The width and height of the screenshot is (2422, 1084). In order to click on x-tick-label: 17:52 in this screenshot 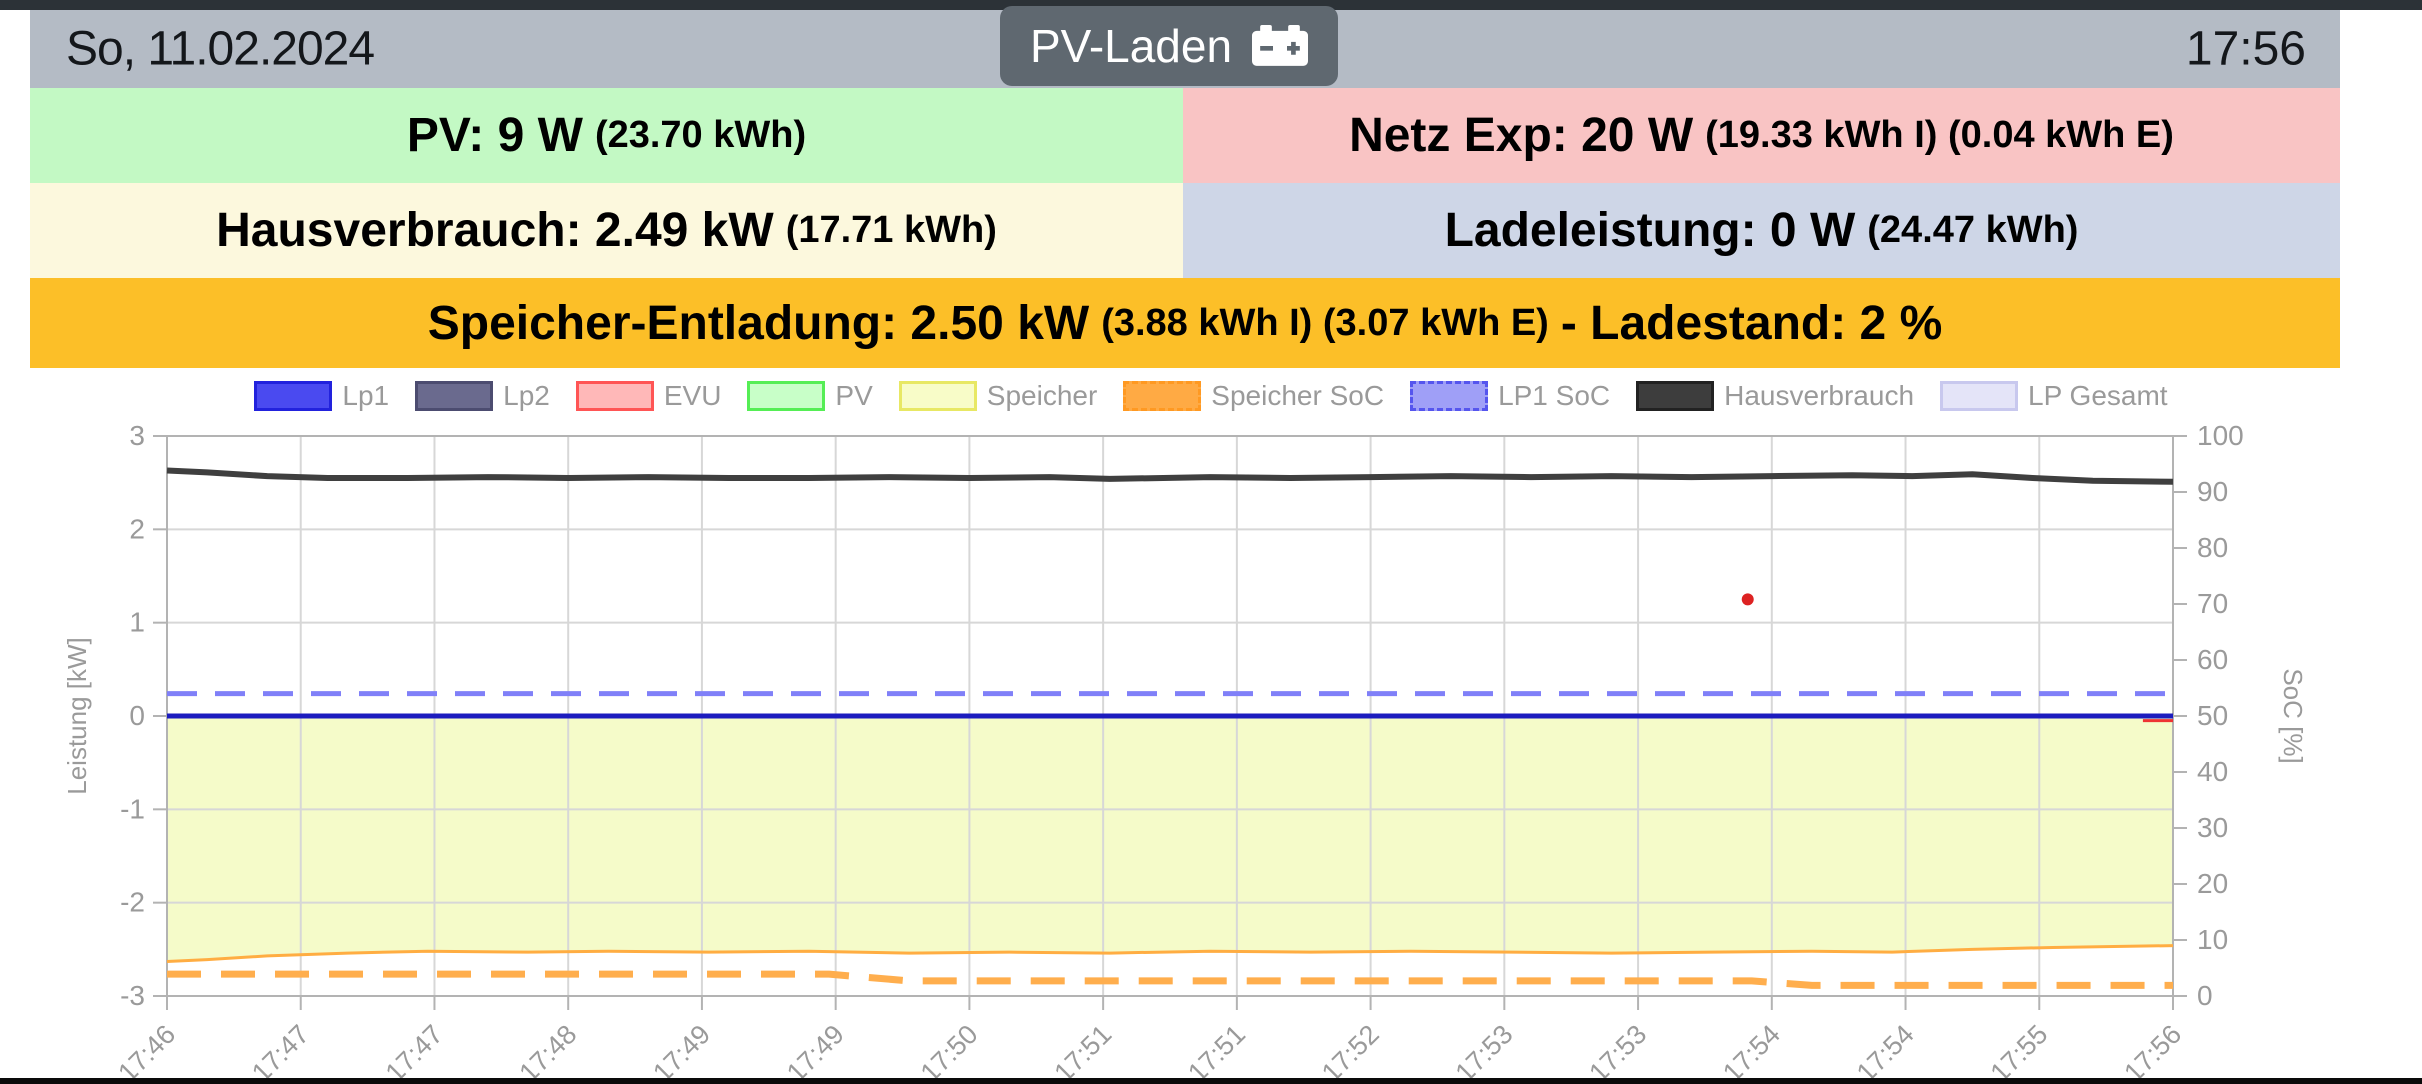, I will do `click(1350, 1048)`.